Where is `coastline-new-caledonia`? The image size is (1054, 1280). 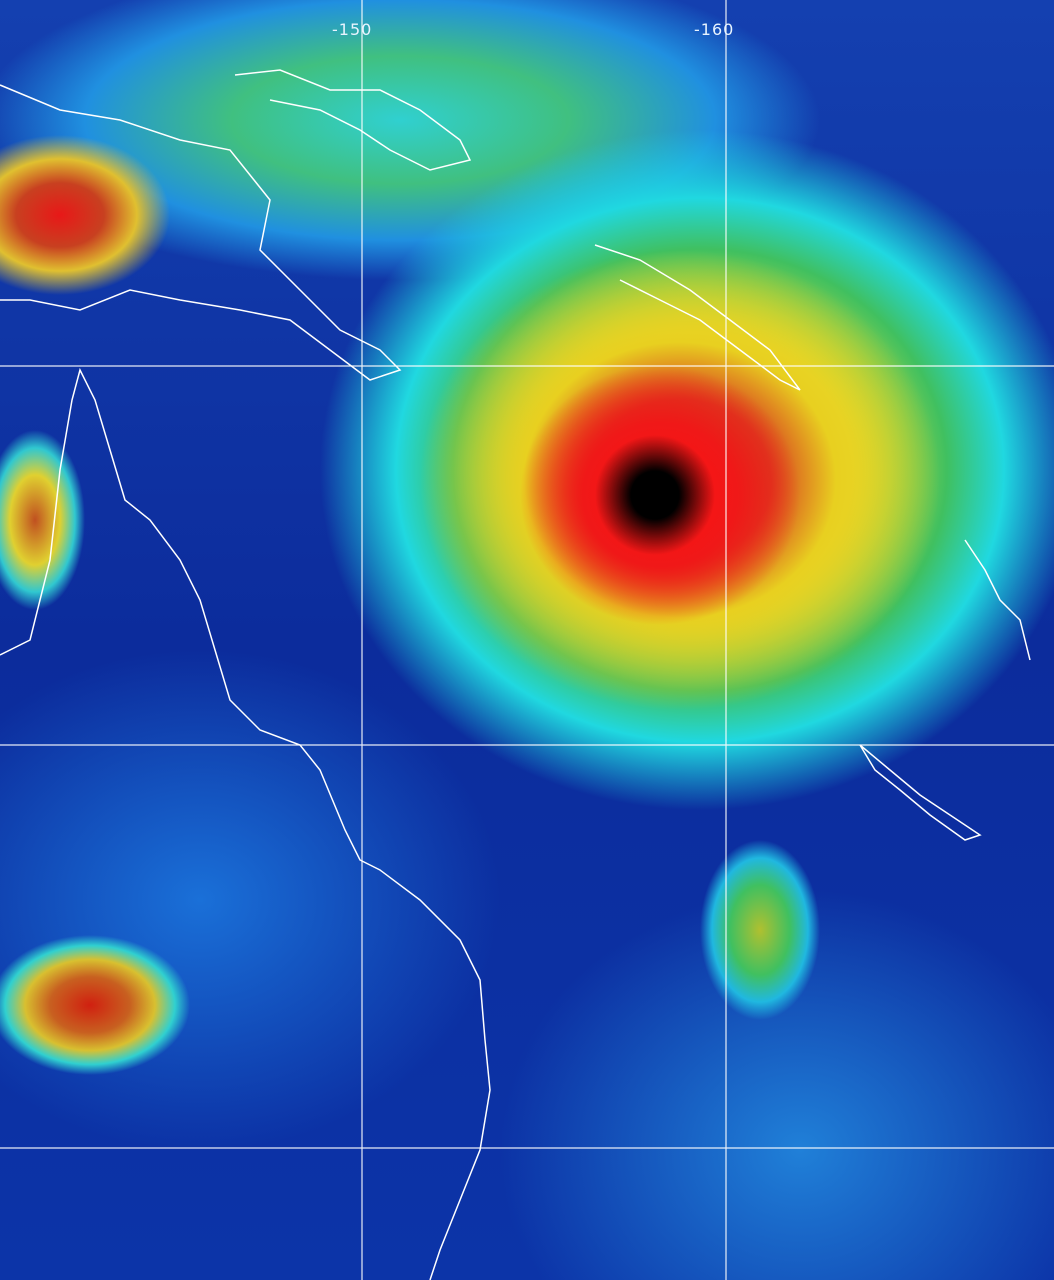
coastline-new-caledonia is located at coordinates (920, 792).